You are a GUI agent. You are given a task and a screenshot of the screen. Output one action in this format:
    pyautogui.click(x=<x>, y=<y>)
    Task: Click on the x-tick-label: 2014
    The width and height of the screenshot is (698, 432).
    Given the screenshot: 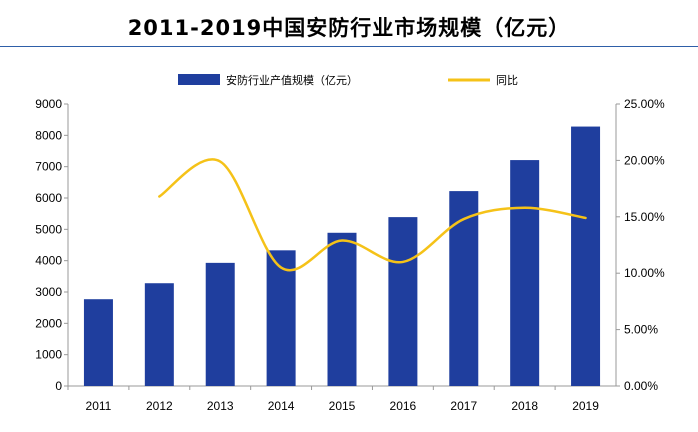 What is the action you would take?
    pyautogui.click(x=281, y=406)
    